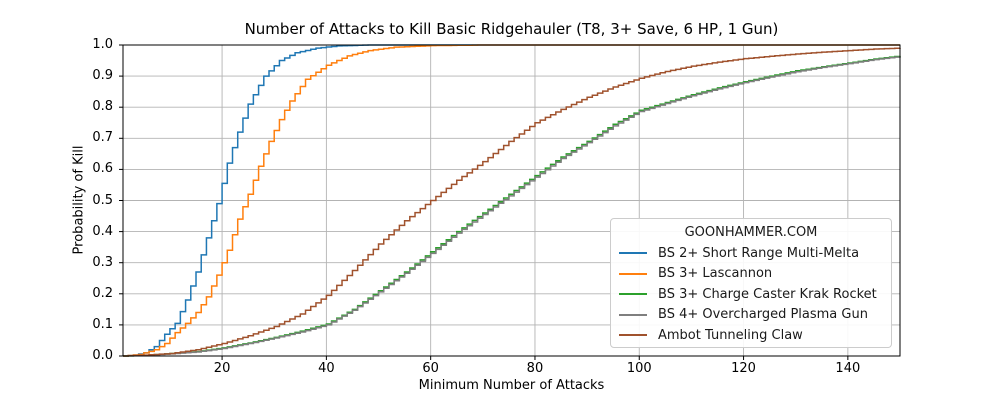 This screenshot has height=400, width=1000. Describe the element at coordinates (102, 231) in the screenshot. I see `y-tick-label: 0.4` at that location.